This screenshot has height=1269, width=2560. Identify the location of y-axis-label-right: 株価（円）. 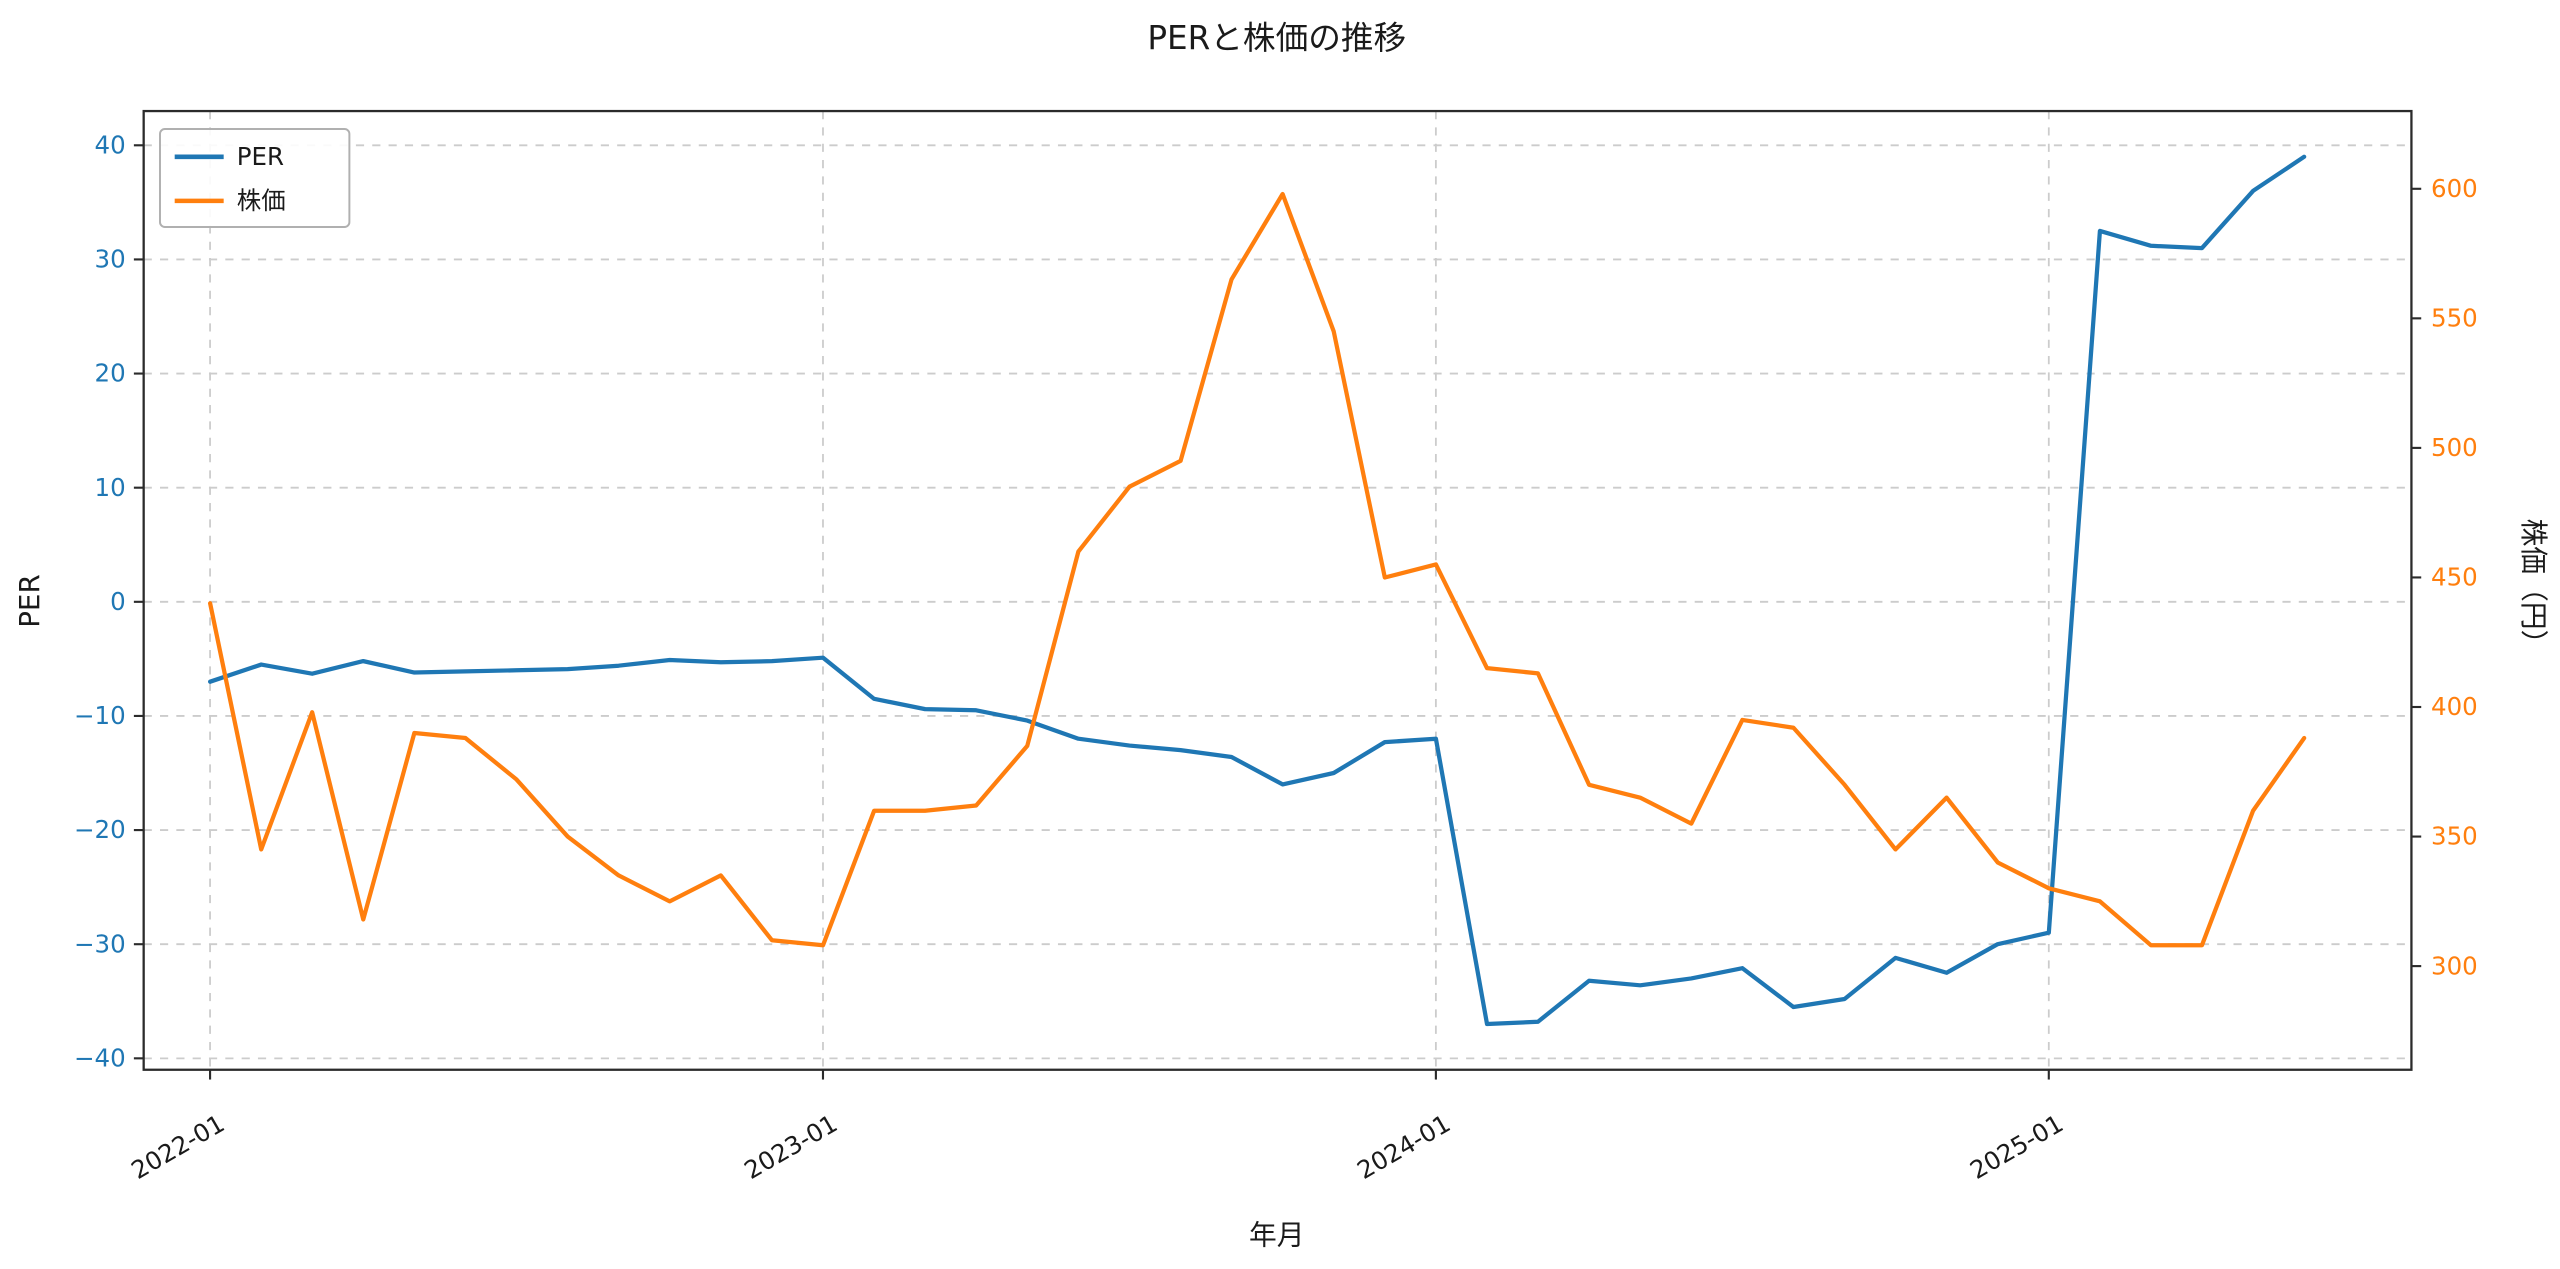
(2533, 588).